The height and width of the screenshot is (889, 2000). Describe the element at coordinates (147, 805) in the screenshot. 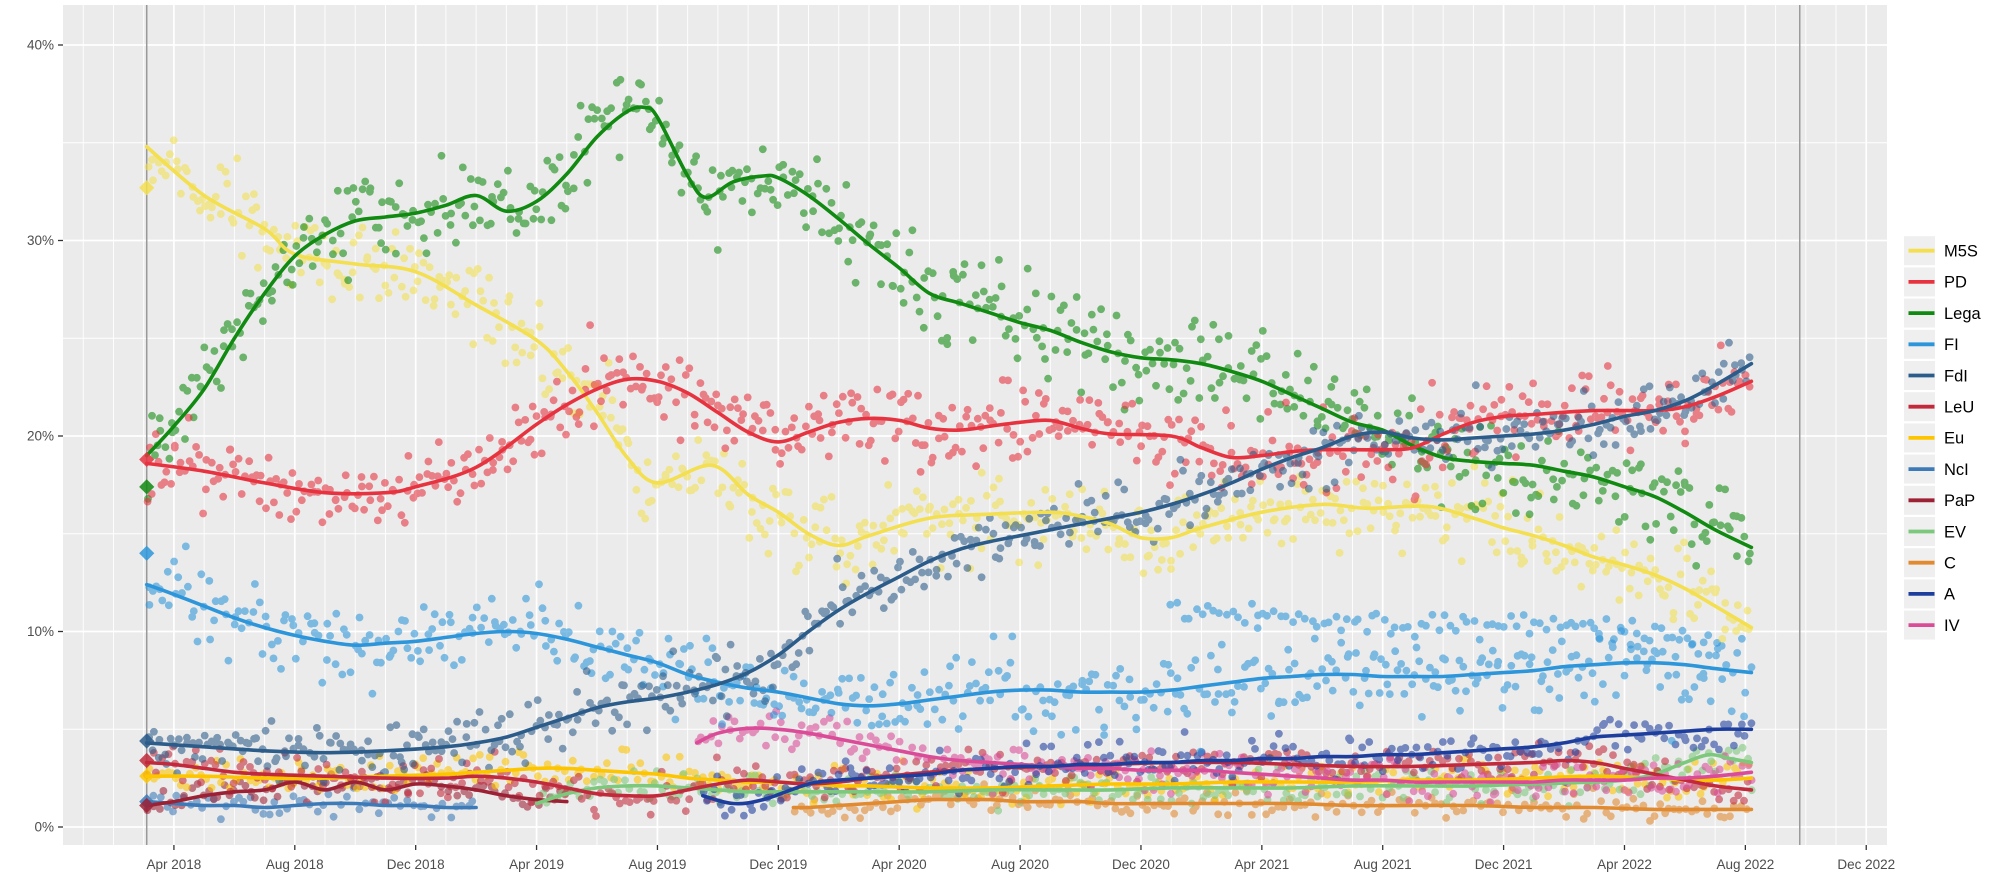

I see `election-result-diamond-pap` at that location.